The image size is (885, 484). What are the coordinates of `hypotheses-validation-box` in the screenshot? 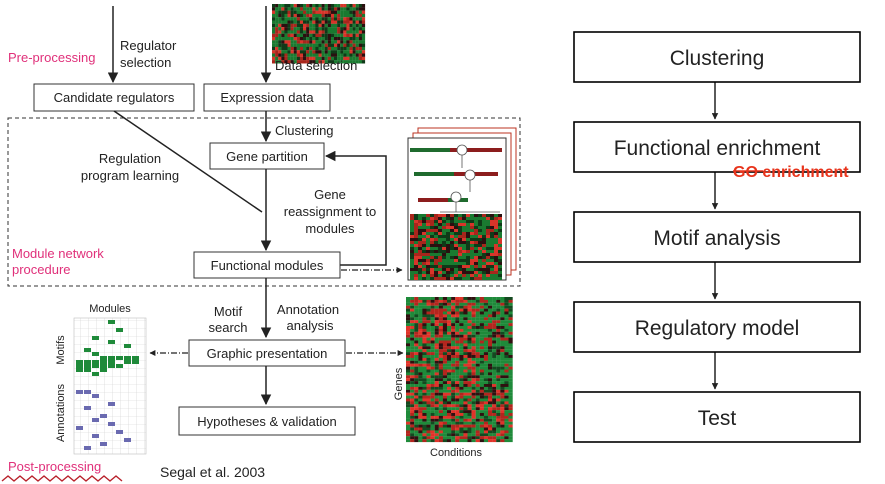 It's located at (267, 421).